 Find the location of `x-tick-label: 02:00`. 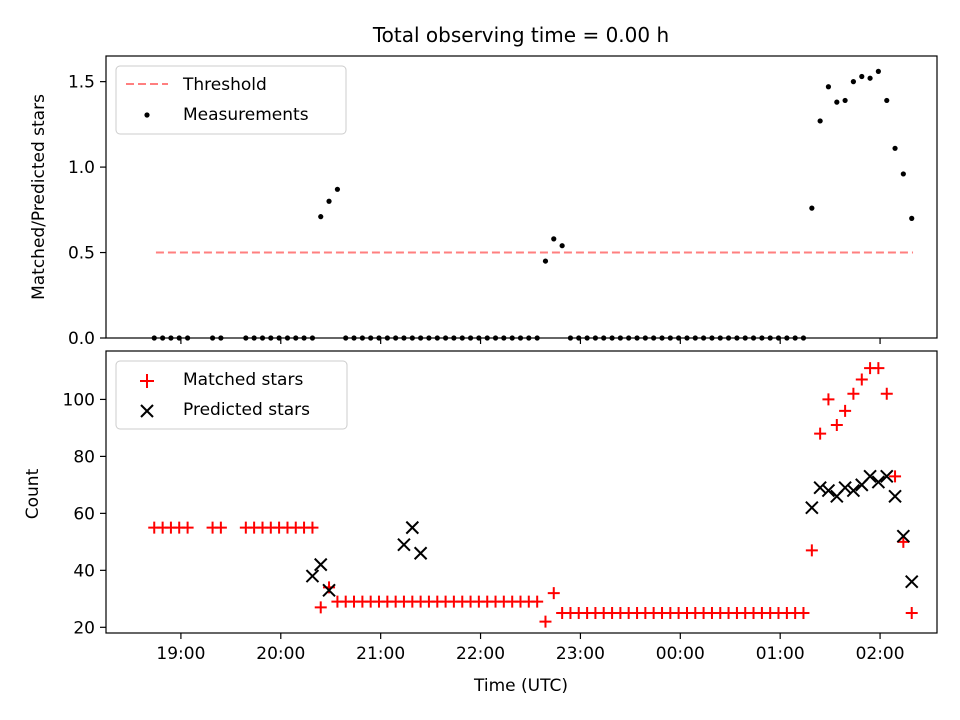

x-tick-label: 02:00 is located at coordinates (880, 654).